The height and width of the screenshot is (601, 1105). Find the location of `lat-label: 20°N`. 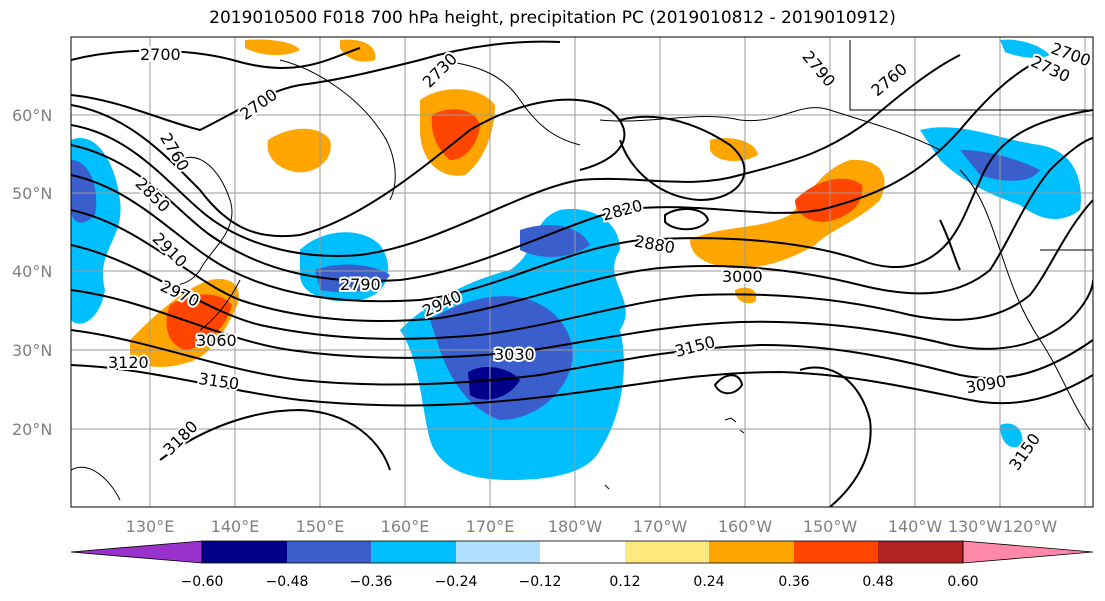

lat-label: 20°N is located at coordinates (32, 429).